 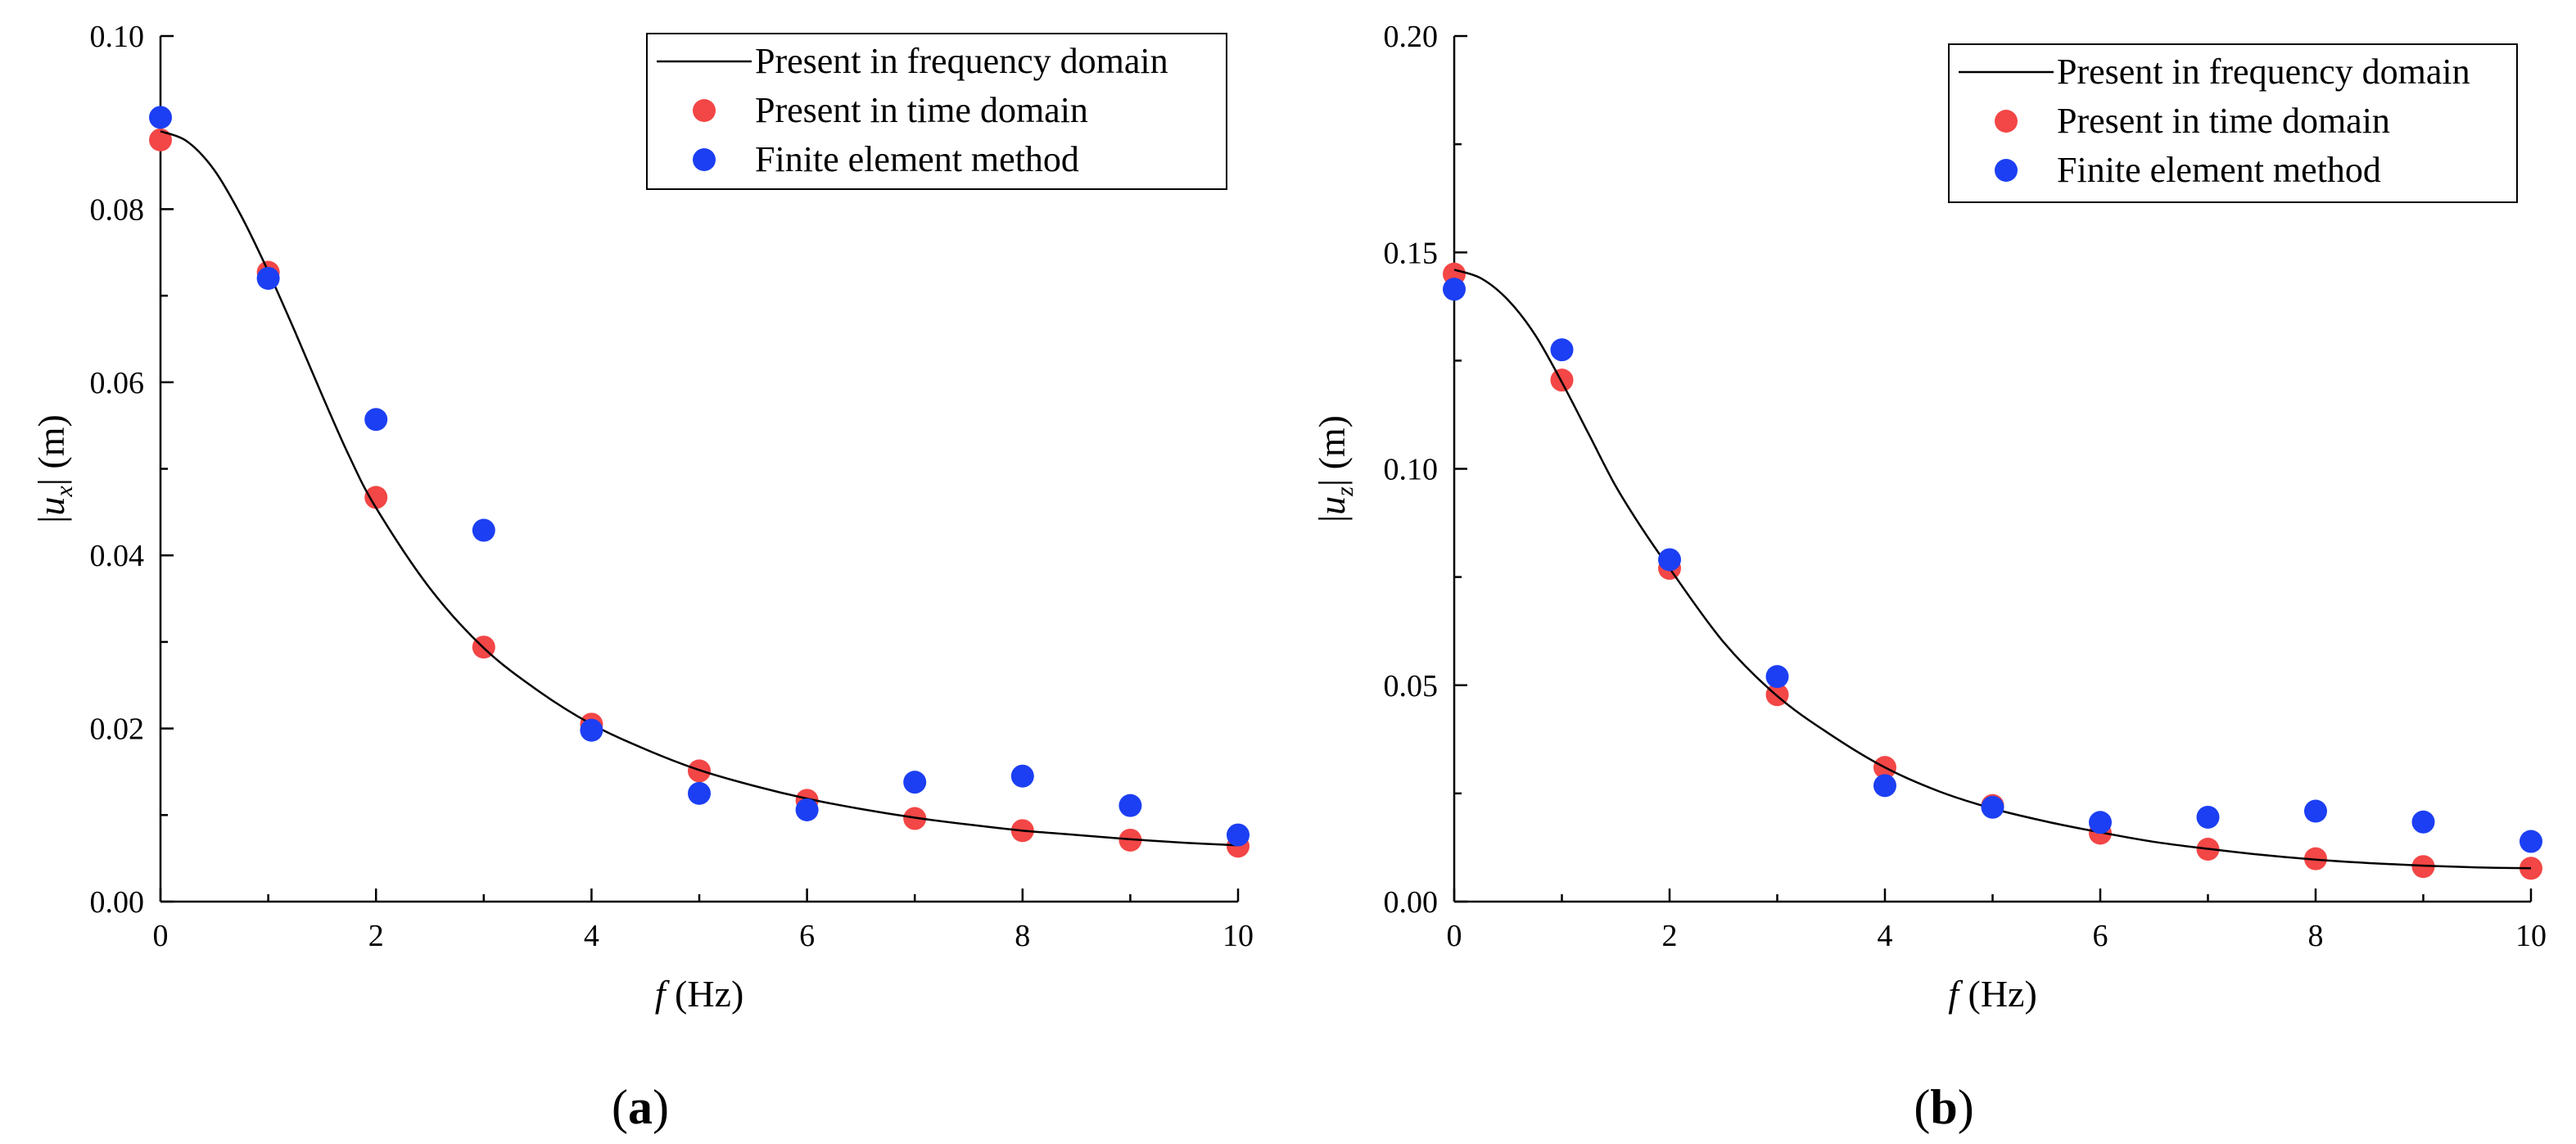 I want to click on panel-a-y-axis-title-unit: | (m), so click(x=51, y=450).